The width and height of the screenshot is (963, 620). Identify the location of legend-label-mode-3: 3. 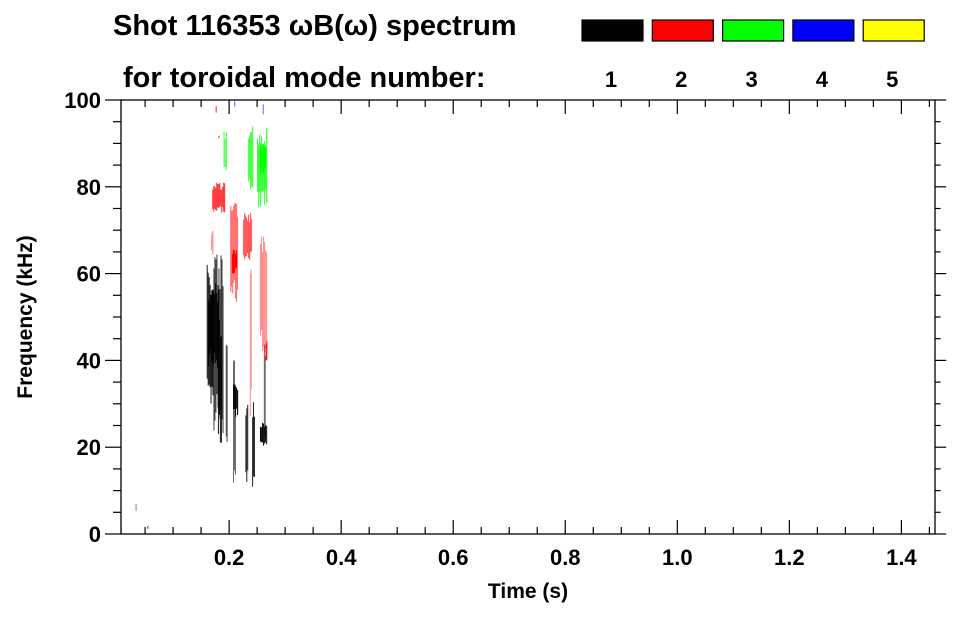
(751, 79).